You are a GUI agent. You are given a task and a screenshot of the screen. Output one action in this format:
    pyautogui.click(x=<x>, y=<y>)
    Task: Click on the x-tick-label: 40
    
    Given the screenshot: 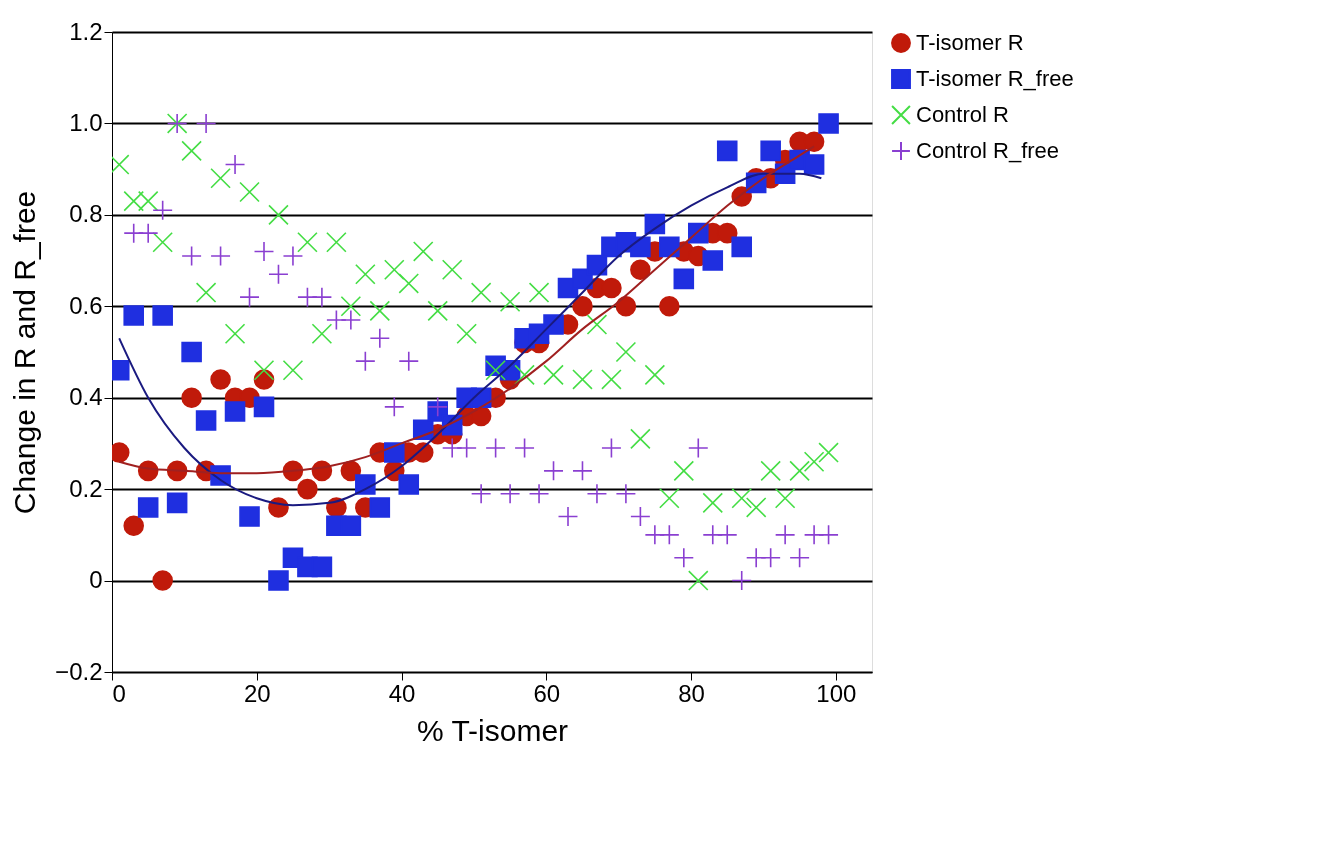 What is the action you would take?
    pyautogui.click(x=402, y=693)
    